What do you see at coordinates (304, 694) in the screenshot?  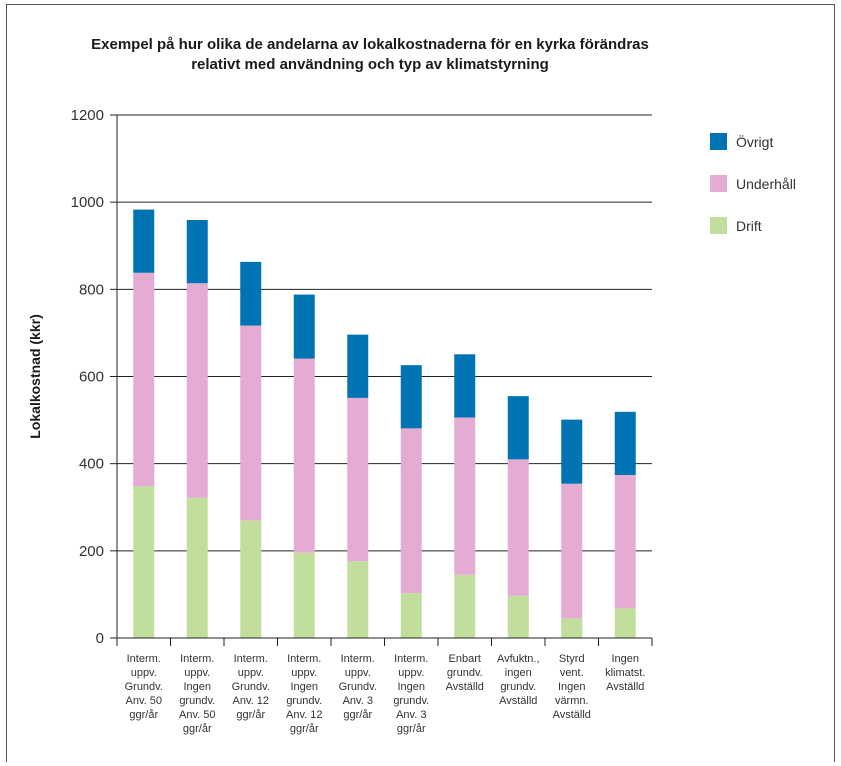 I see `x-tick-label: Interm. uppv. Ingen grundv. Anv. 12 ggr/år` at bounding box center [304, 694].